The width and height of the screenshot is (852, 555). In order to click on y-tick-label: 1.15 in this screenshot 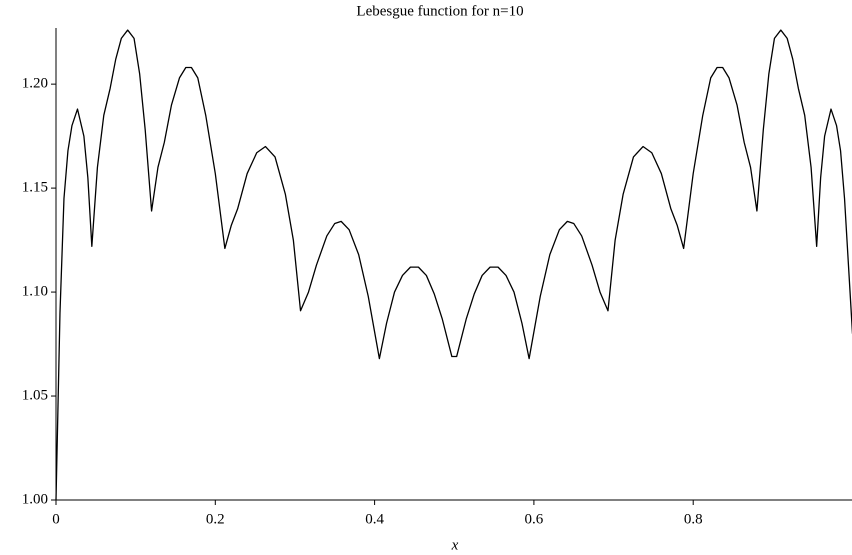, I will do `click(35, 188)`.